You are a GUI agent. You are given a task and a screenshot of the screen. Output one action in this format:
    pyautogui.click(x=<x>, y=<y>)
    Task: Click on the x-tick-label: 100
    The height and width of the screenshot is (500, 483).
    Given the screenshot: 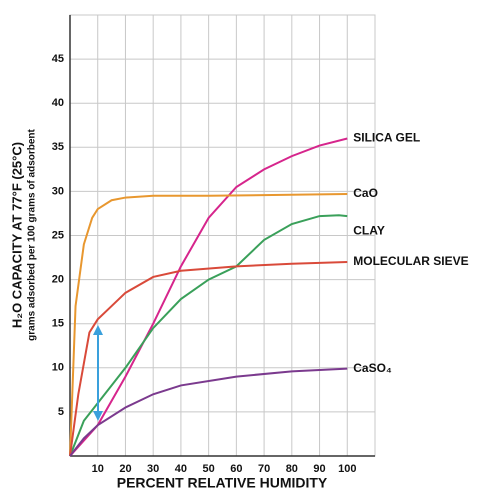 What is the action you would take?
    pyautogui.click(x=347, y=469)
    